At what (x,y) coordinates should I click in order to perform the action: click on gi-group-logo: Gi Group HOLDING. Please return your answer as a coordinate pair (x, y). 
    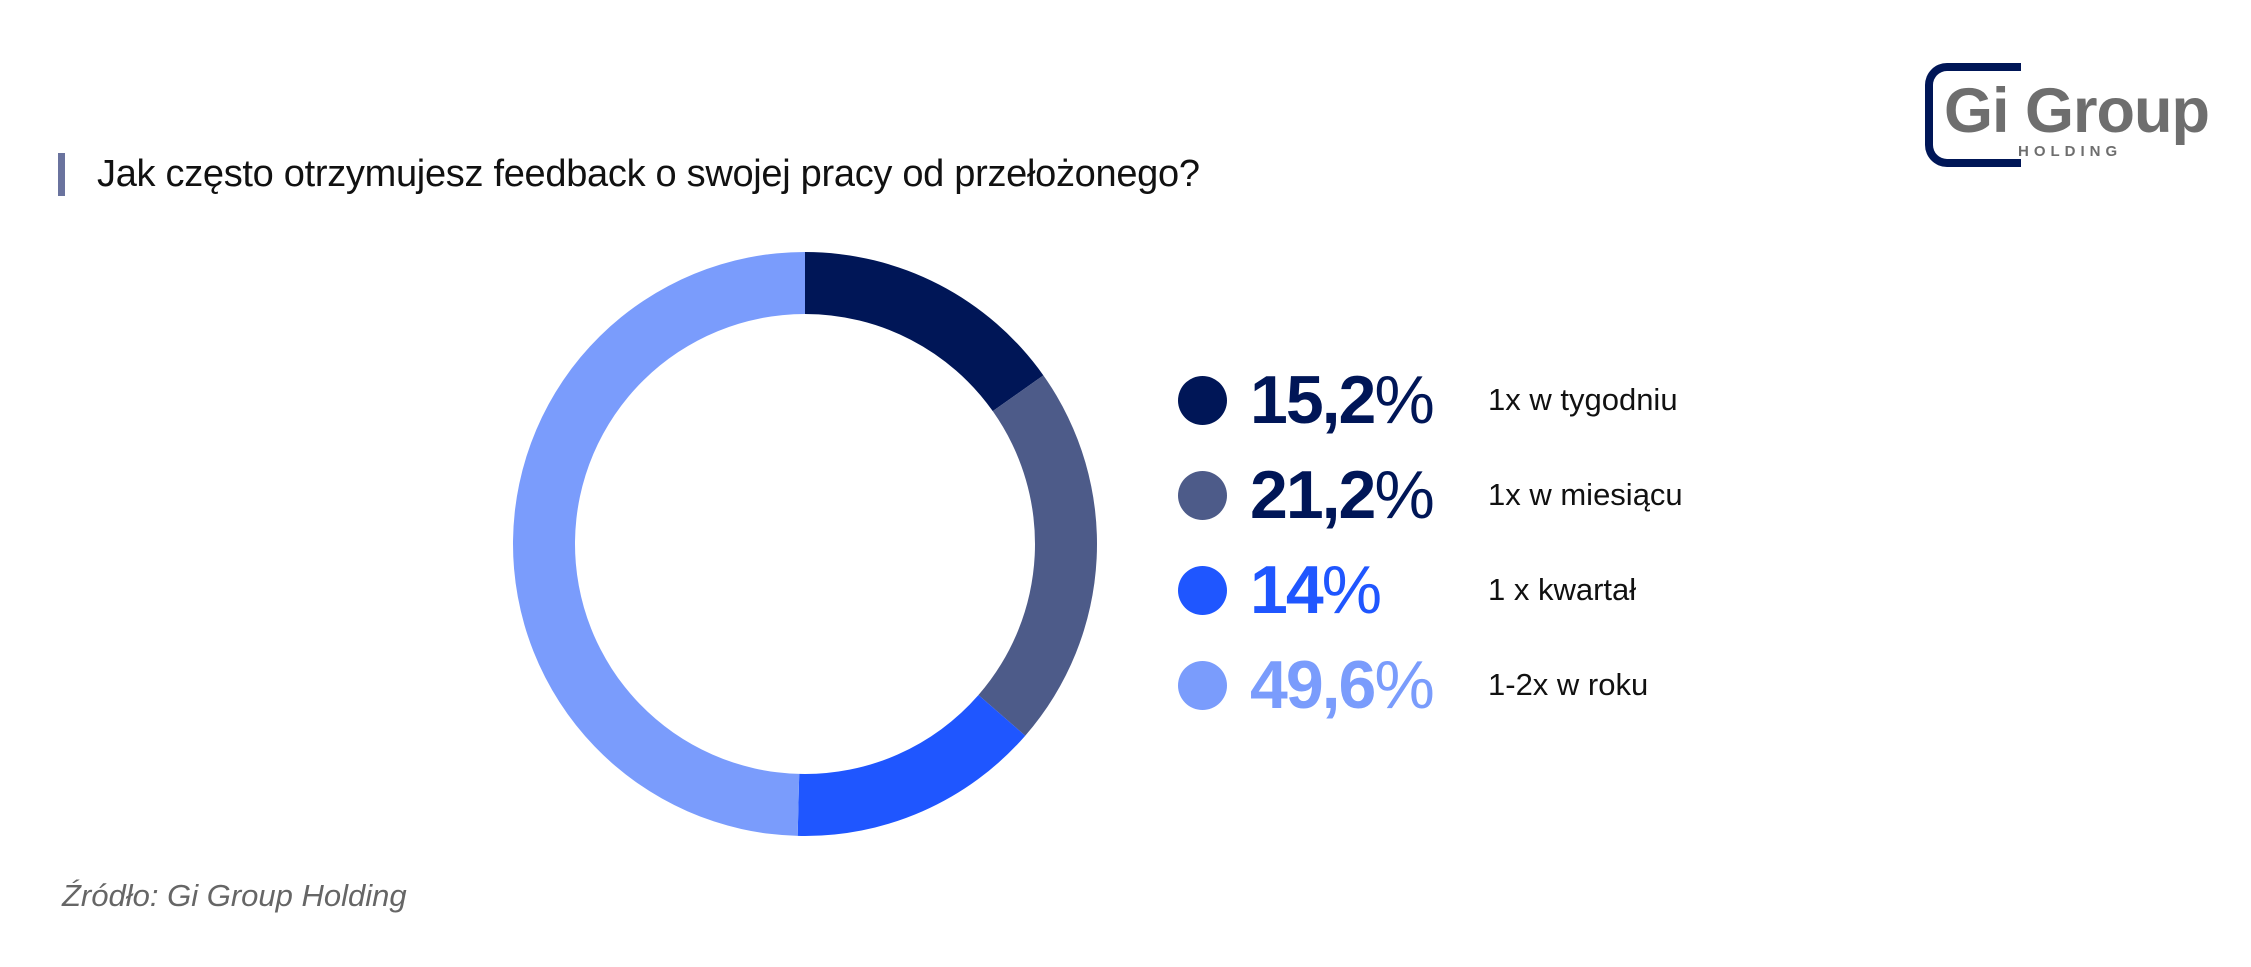
    Looking at the image, I should click on (2072, 113).